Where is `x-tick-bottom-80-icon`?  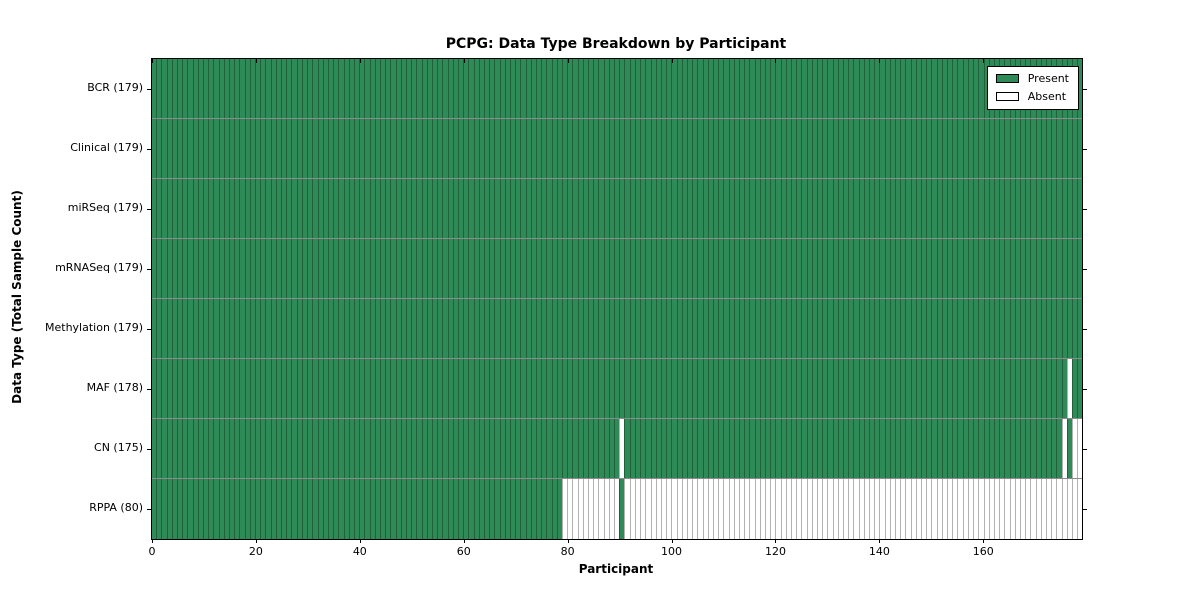 x-tick-bottom-80-icon is located at coordinates (568, 541).